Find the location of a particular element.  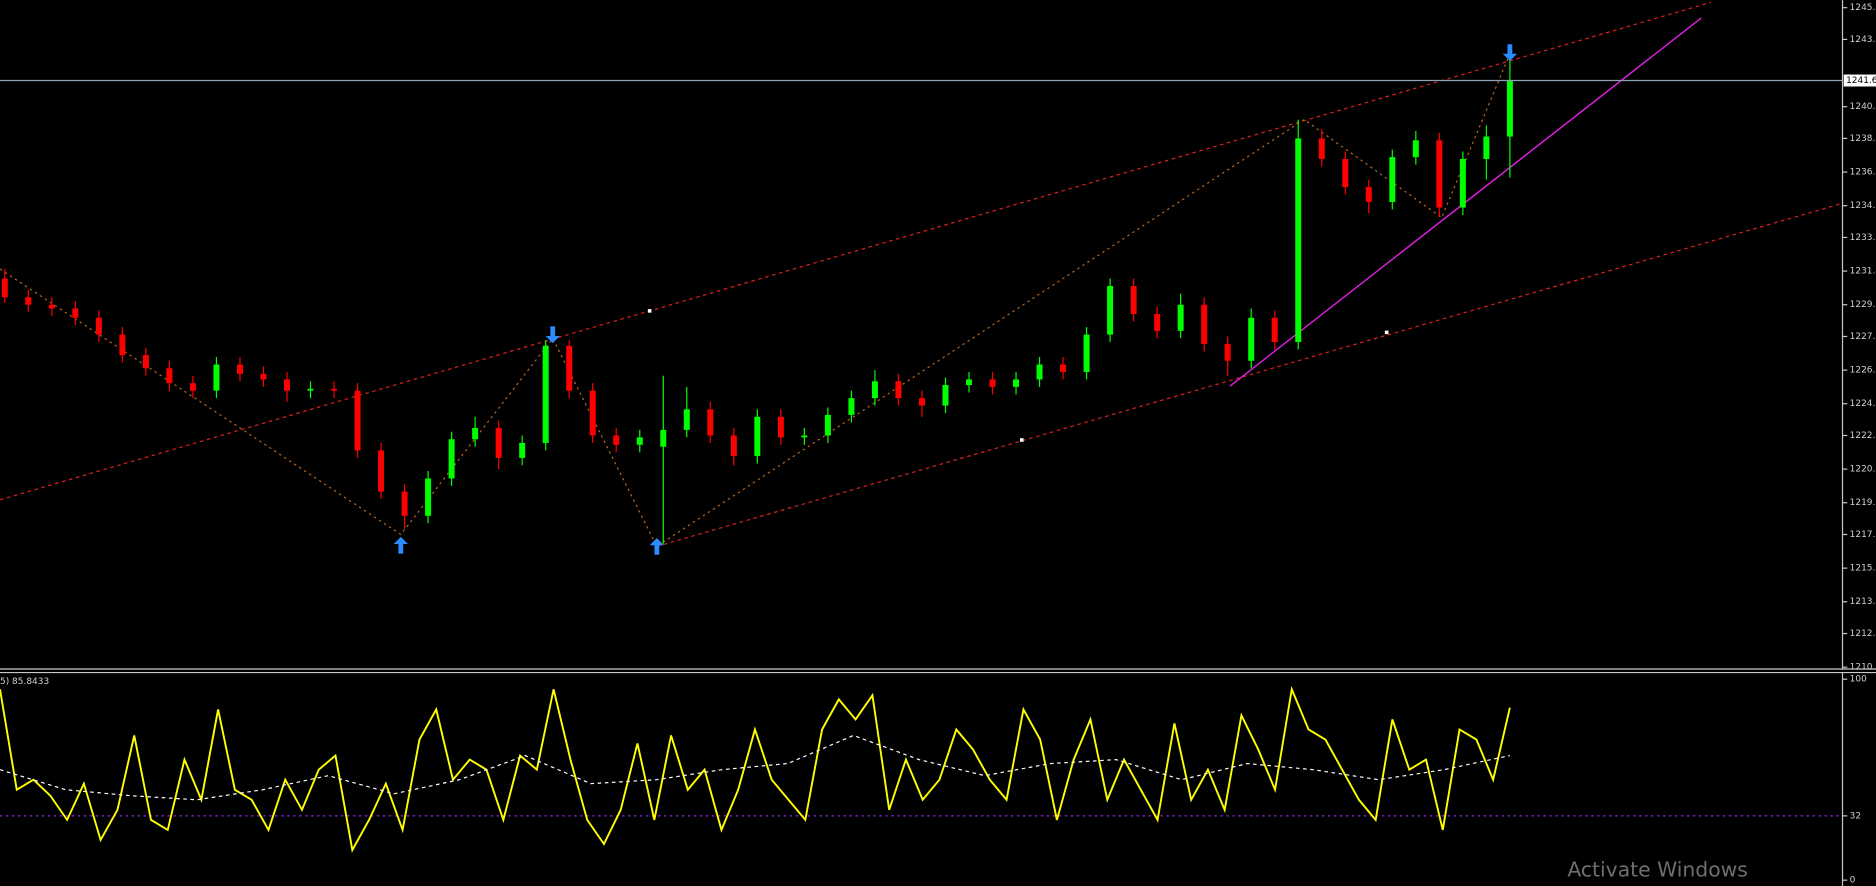

y-tick-label: 1213.7 is located at coordinates (1863, 602).